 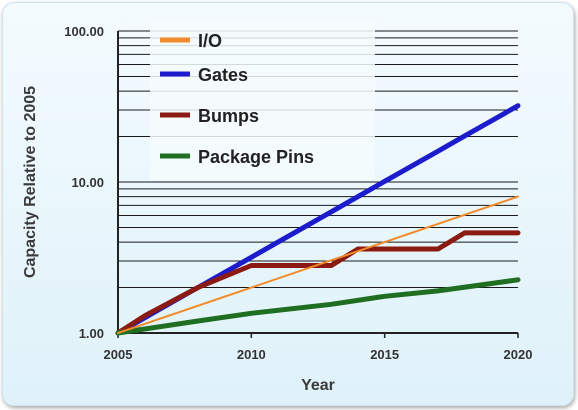 I want to click on y-tick-labels: 1.00 10.00 100.00, so click(x=84, y=182).